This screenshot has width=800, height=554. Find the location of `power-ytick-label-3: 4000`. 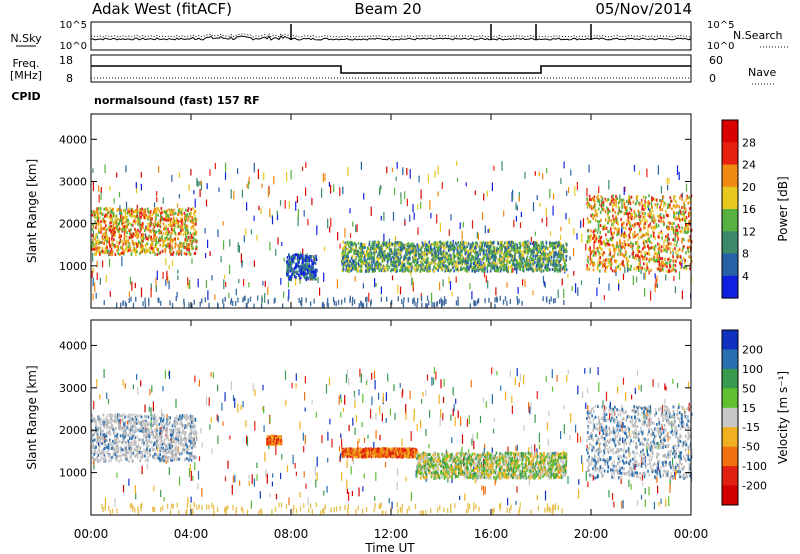

power-ytick-label-3: 4000 is located at coordinates (73, 139).